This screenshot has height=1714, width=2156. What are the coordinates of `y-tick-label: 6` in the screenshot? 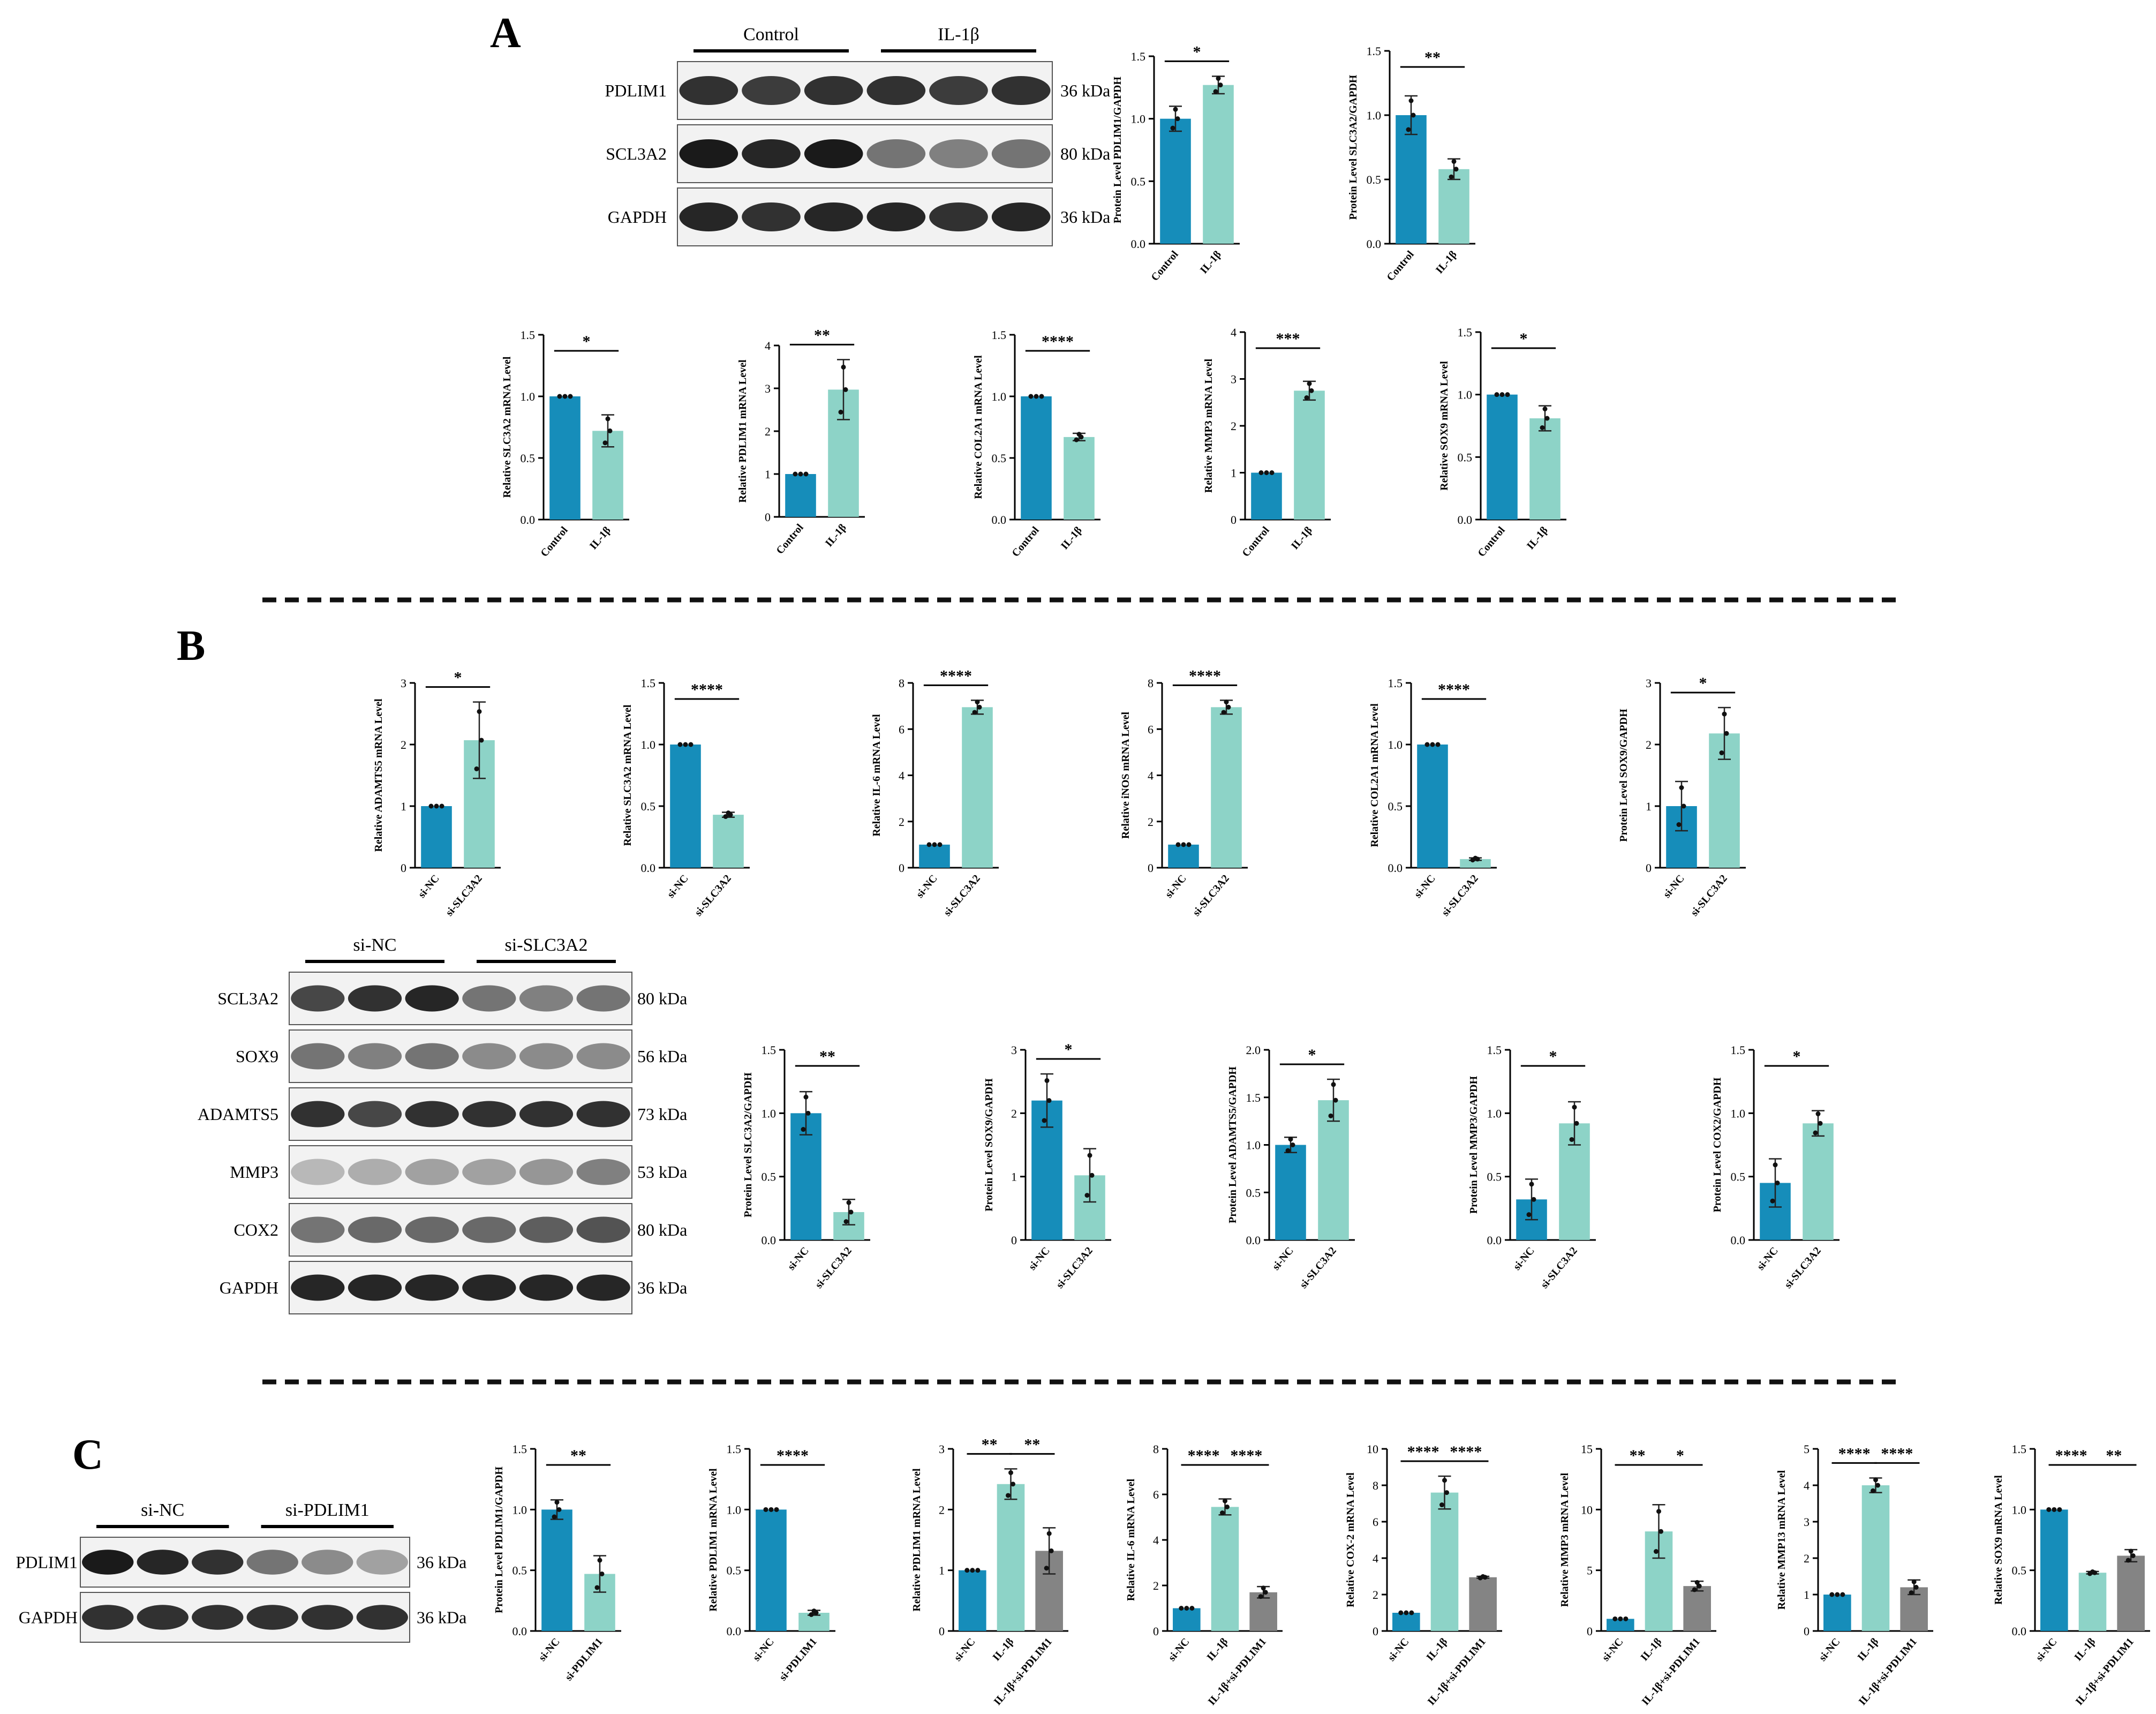 It's located at (1151, 730).